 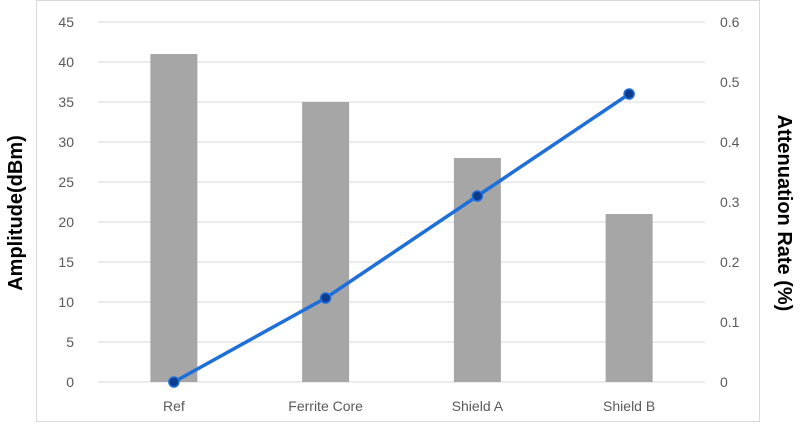 What do you see at coordinates (70, 342) in the screenshot?
I see `y-tick-label: 5` at bounding box center [70, 342].